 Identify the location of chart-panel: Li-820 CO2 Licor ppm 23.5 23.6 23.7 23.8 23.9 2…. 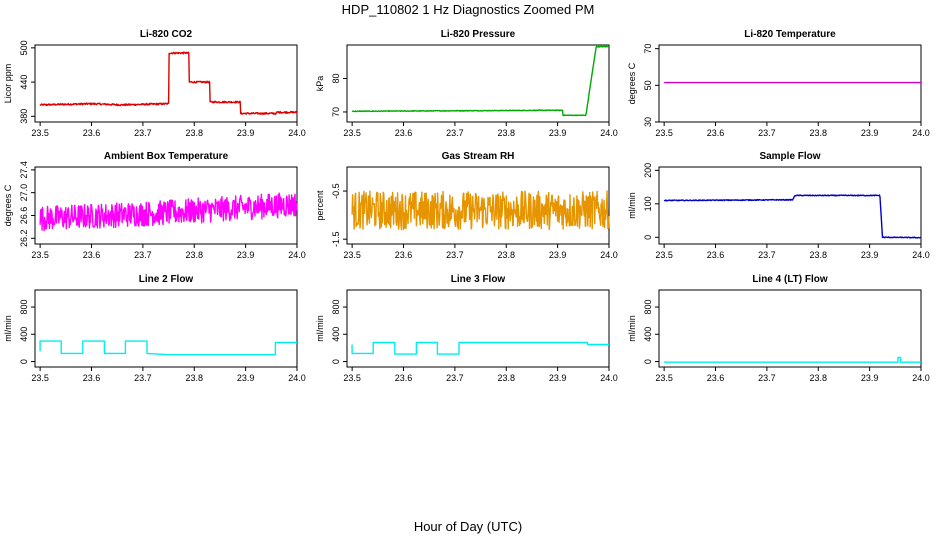
(154, 83).